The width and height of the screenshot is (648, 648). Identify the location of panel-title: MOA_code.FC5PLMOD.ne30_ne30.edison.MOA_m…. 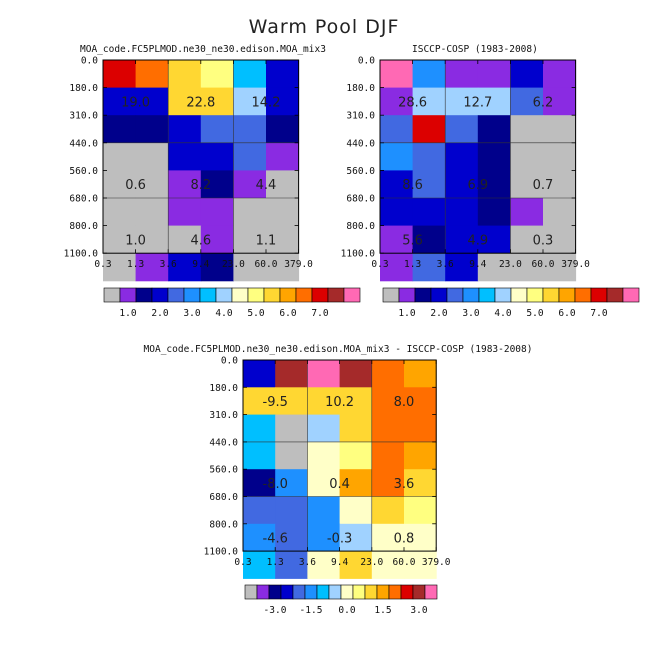
(203, 49).